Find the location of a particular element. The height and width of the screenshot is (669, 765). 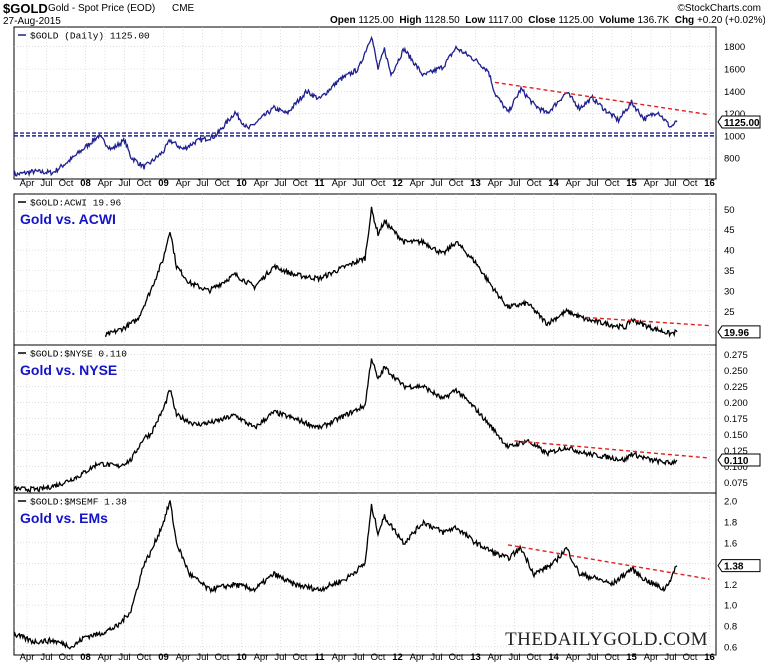

y-tick-label: 50 is located at coordinates (729, 210).